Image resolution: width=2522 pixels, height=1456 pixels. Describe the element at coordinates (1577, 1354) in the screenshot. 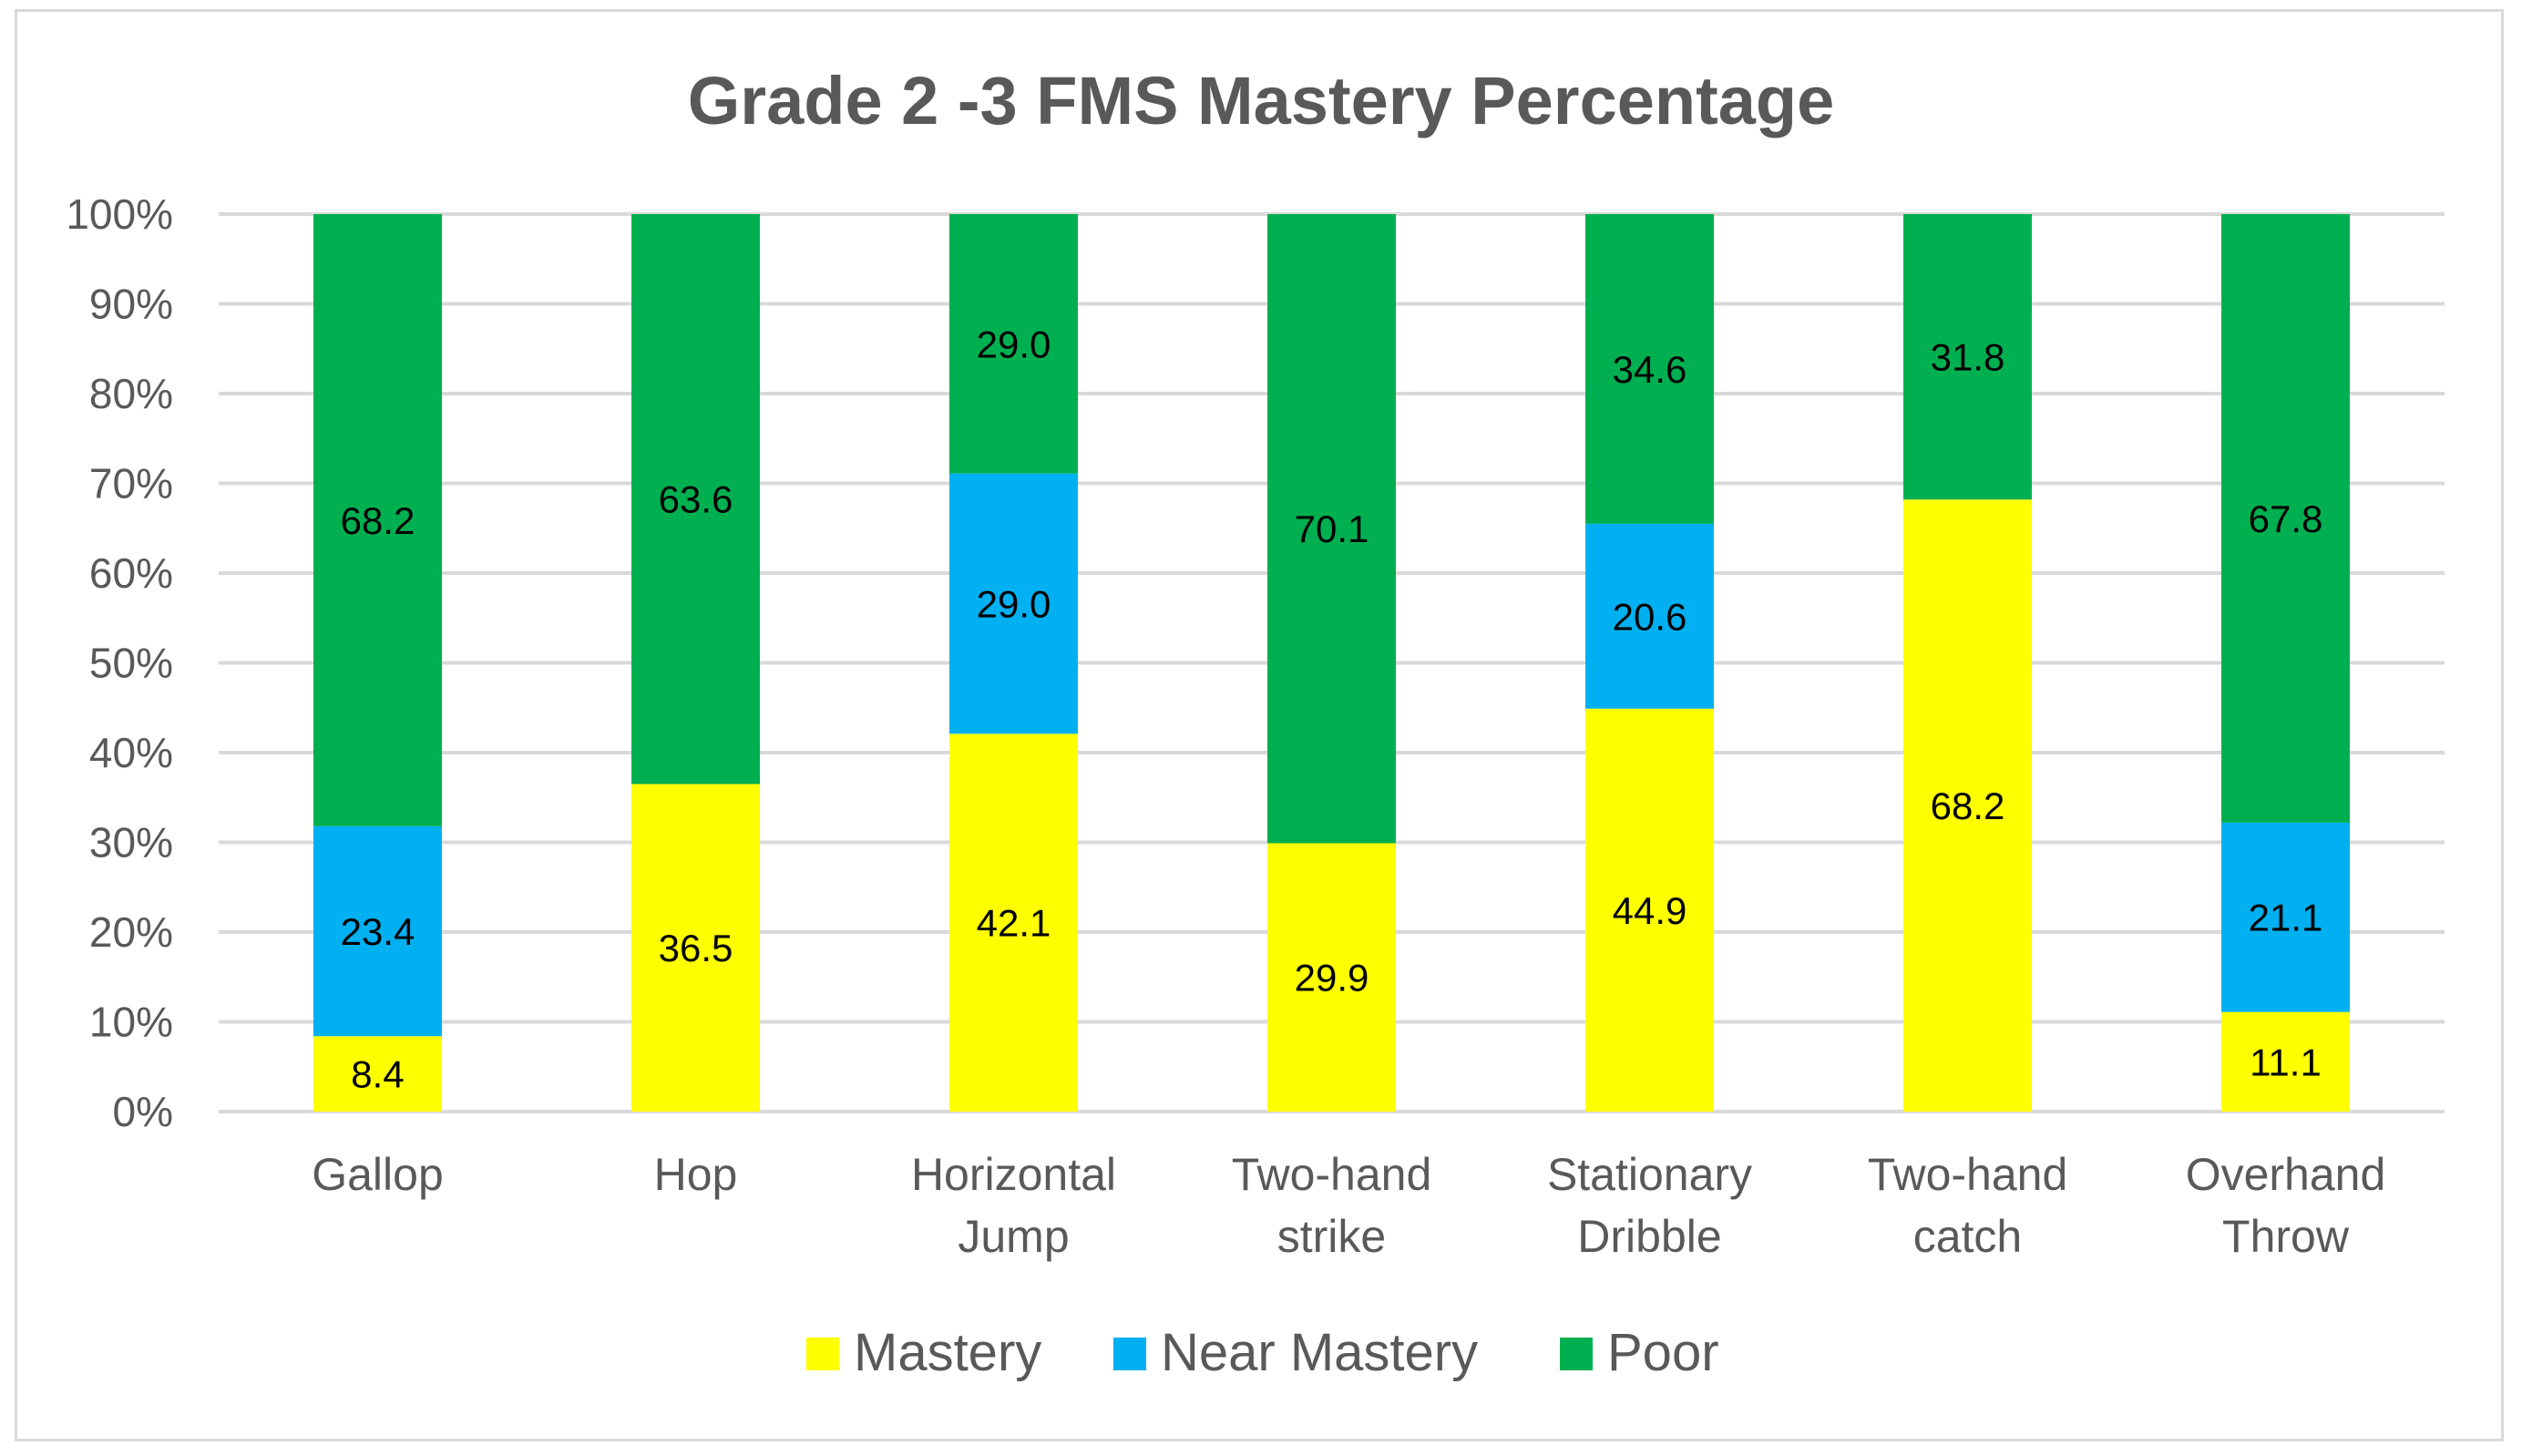

I see `legend-swatch-poor` at that location.